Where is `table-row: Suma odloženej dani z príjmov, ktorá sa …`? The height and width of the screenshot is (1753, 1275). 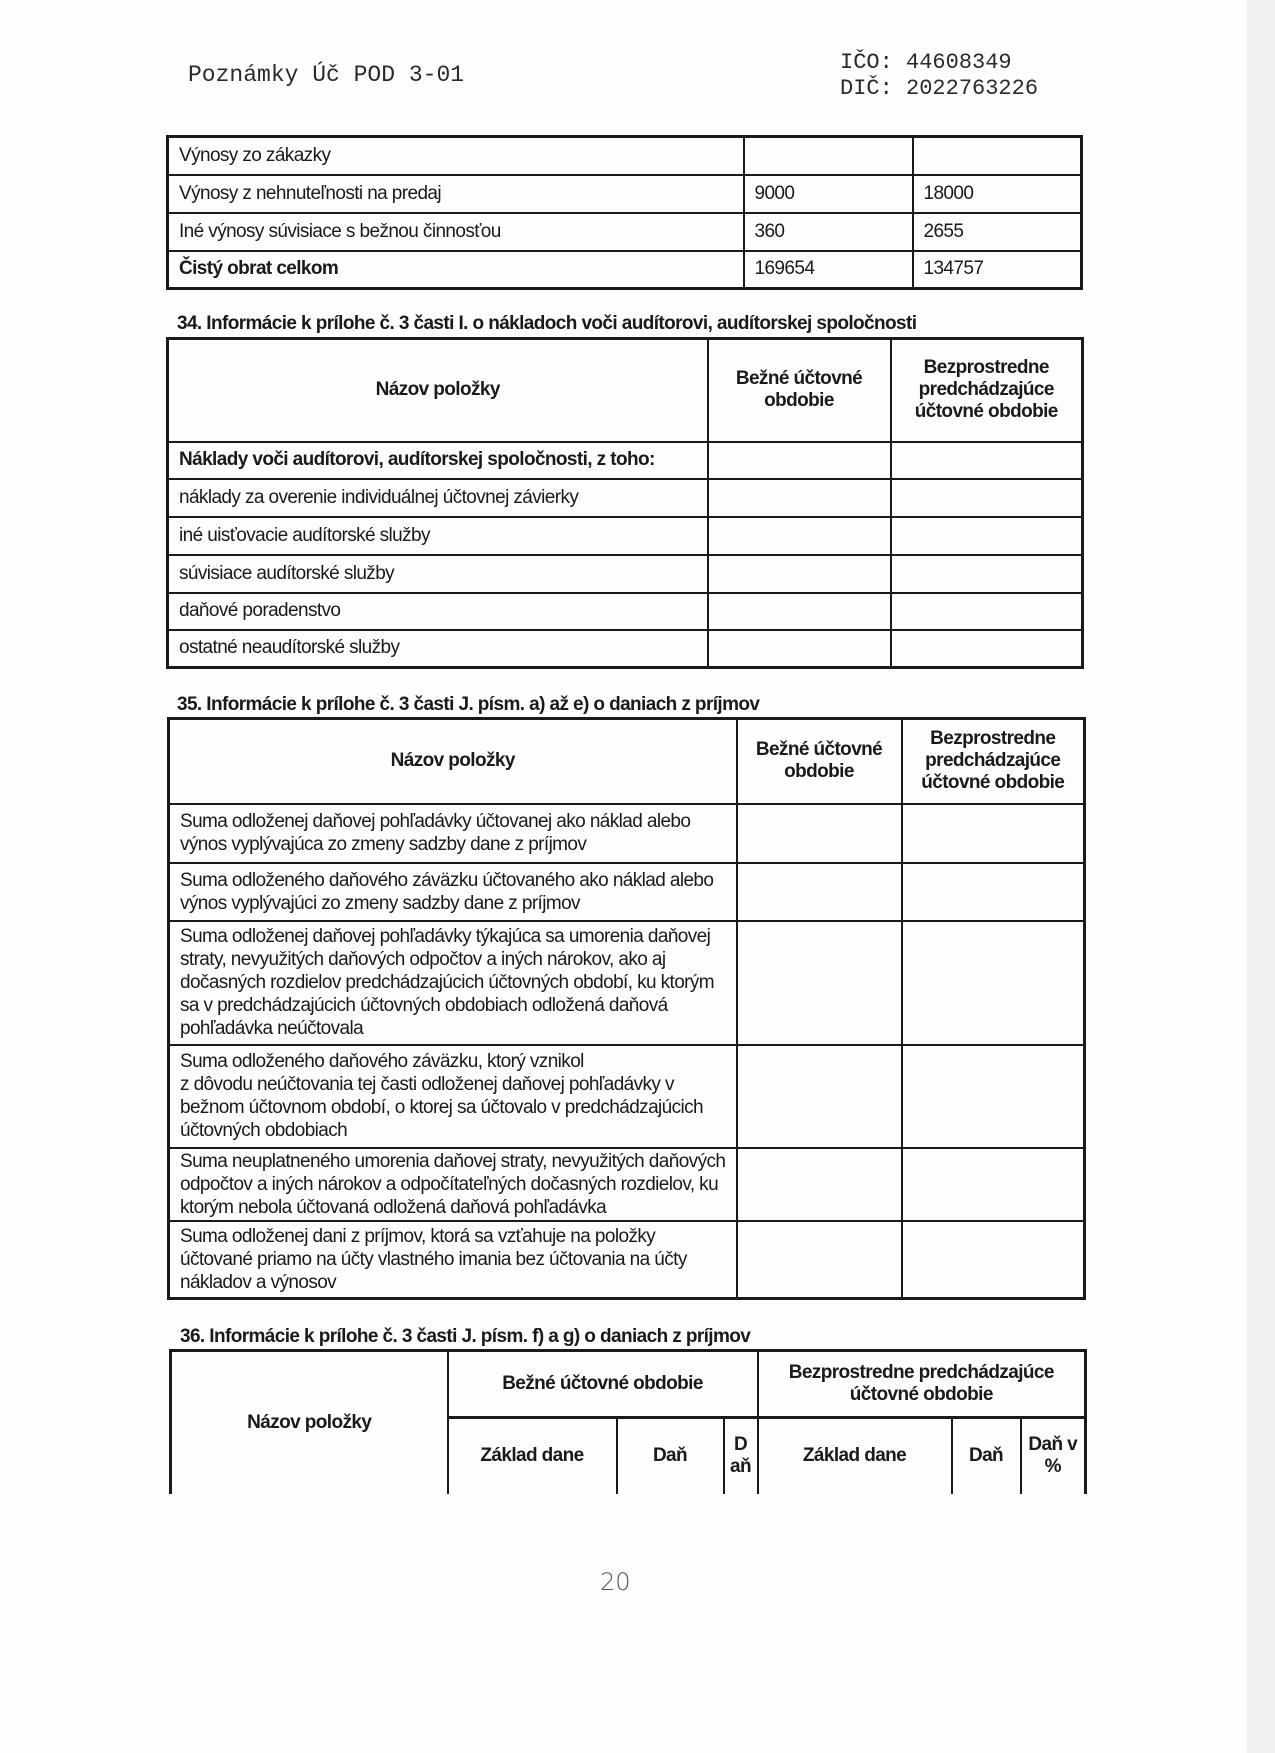
table-row: Suma odloženej dani z príjmov, ktorá sa … is located at coordinates (626, 1259).